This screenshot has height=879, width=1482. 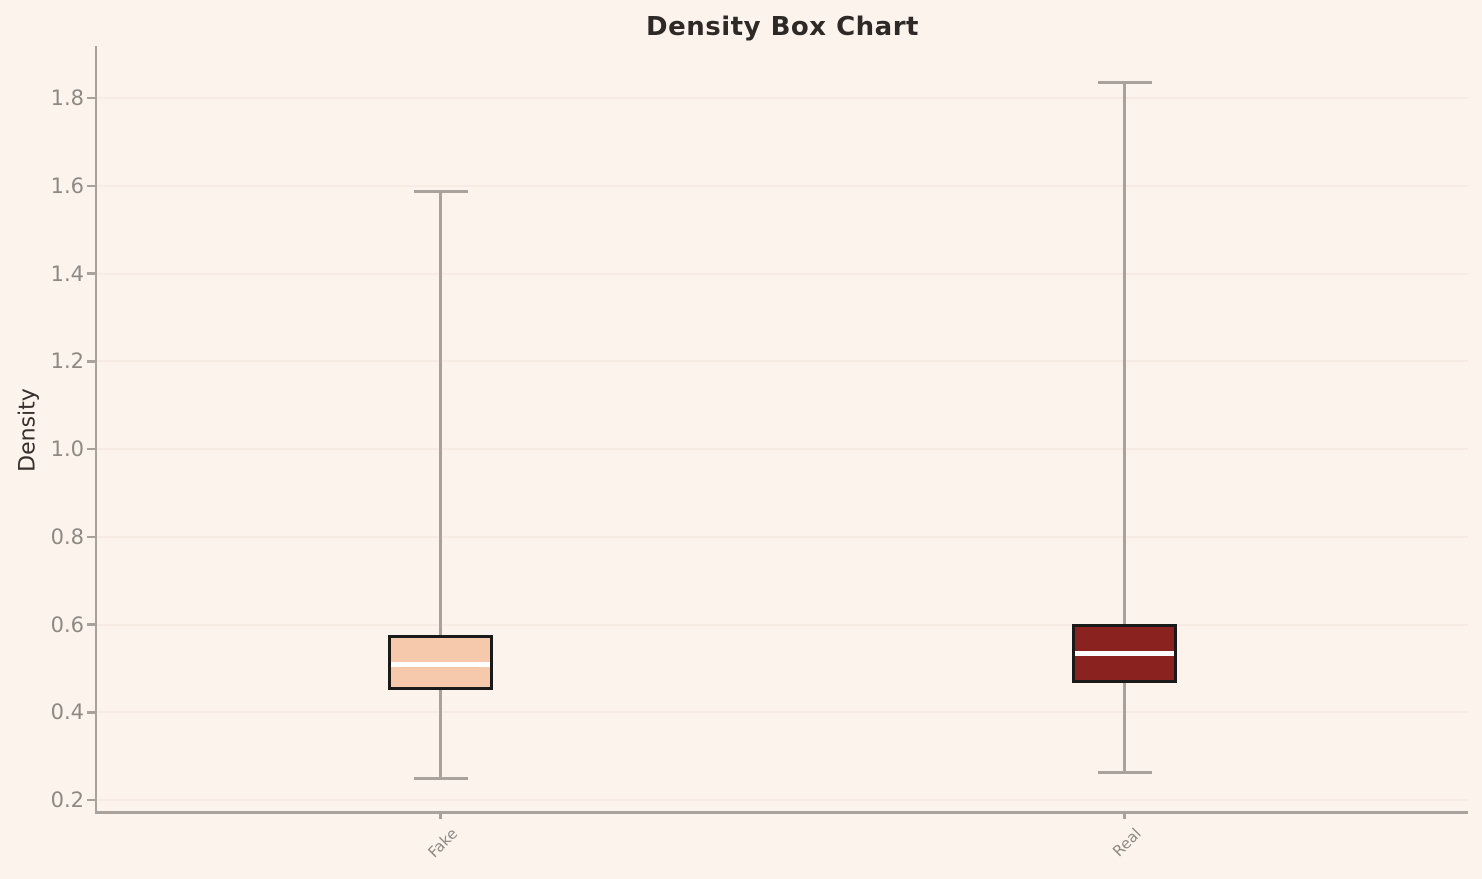 I want to click on gridline-y-1.0, so click(x=782, y=449).